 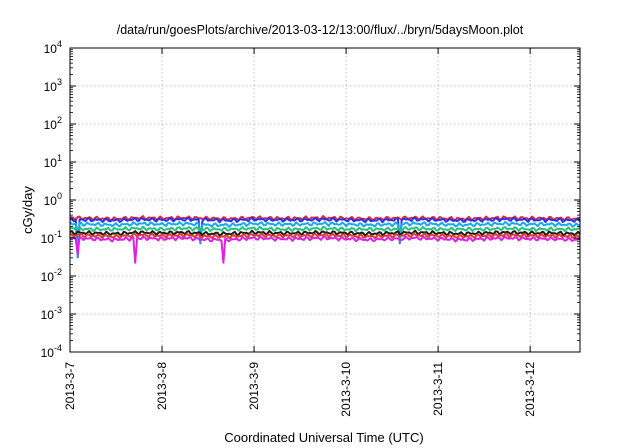 What do you see at coordinates (254, 386) in the screenshot?
I see `x-tick-label: 2013-3-9` at bounding box center [254, 386].